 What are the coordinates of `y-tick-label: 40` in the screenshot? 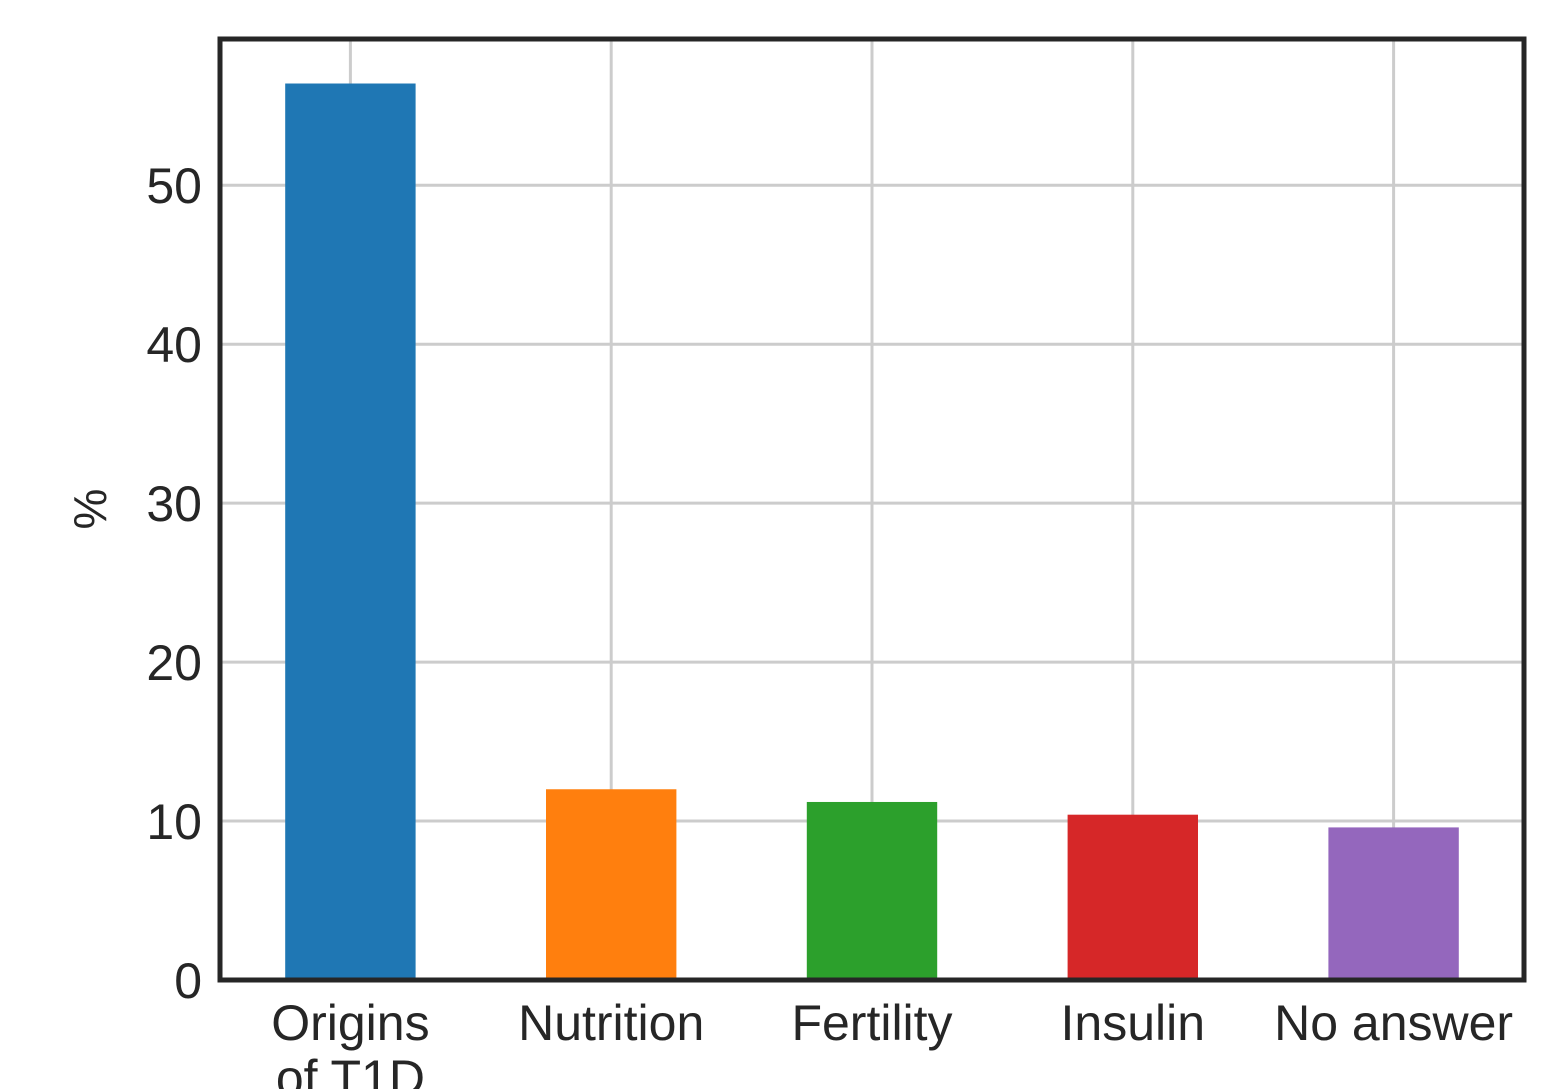 It's located at (174, 345).